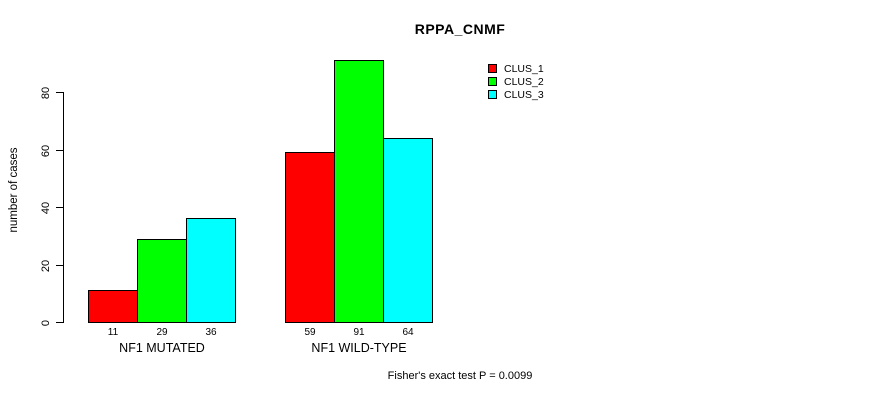 The width and height of the screenshot is (890, 400). I want to click on fisher-test-annotation: Fisher's exact test P = 0.0099, so click(460, 376).